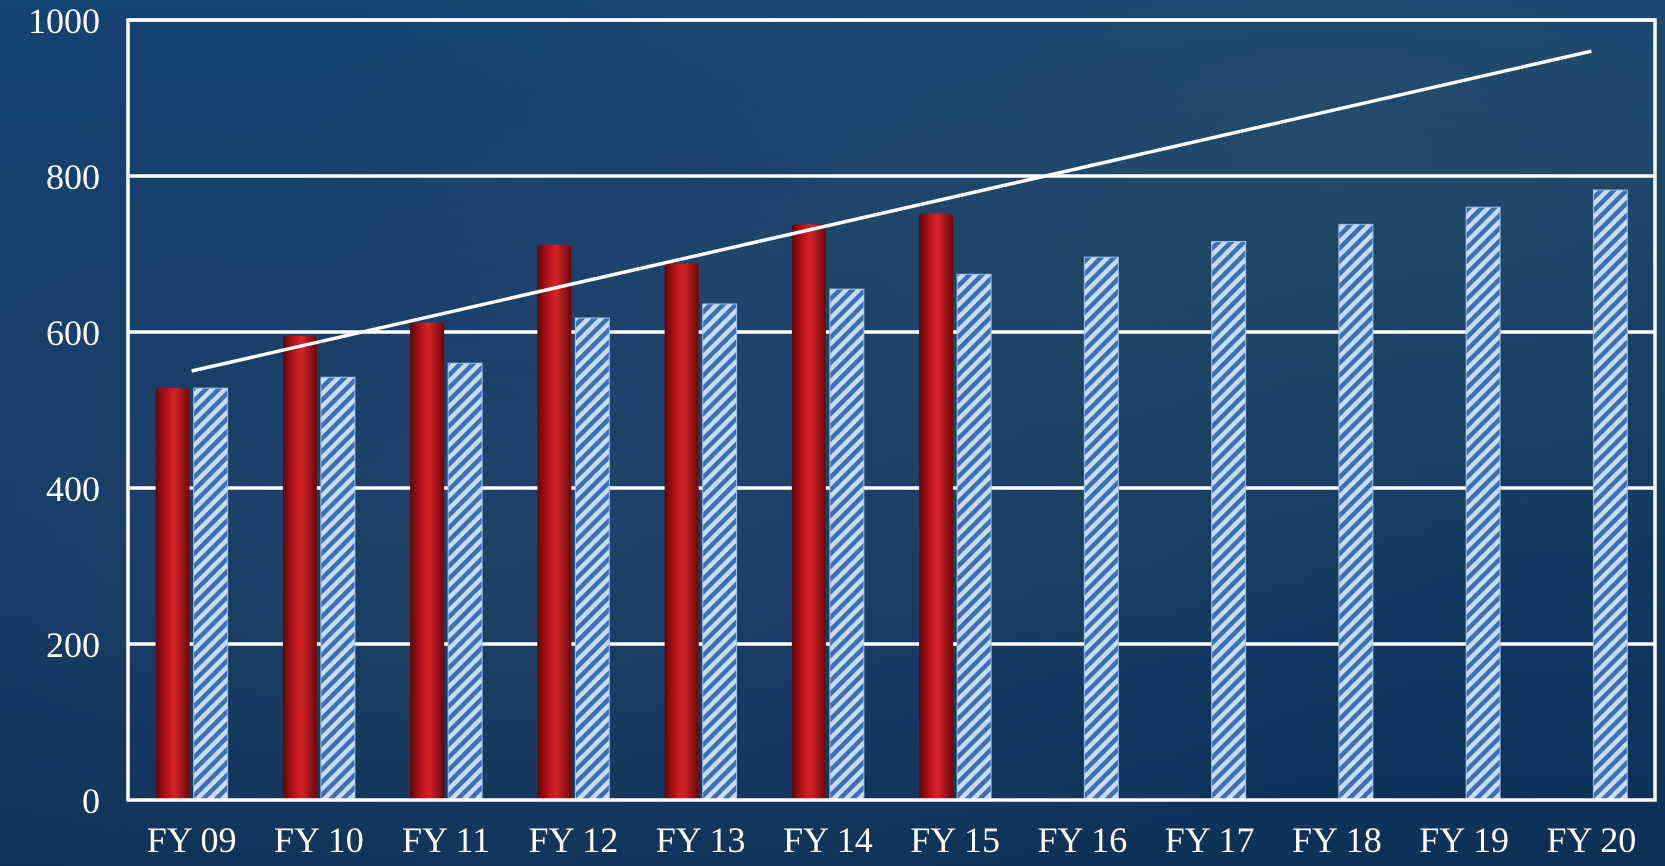  I want to click on y-tick-label: 400, so click(73, 489).